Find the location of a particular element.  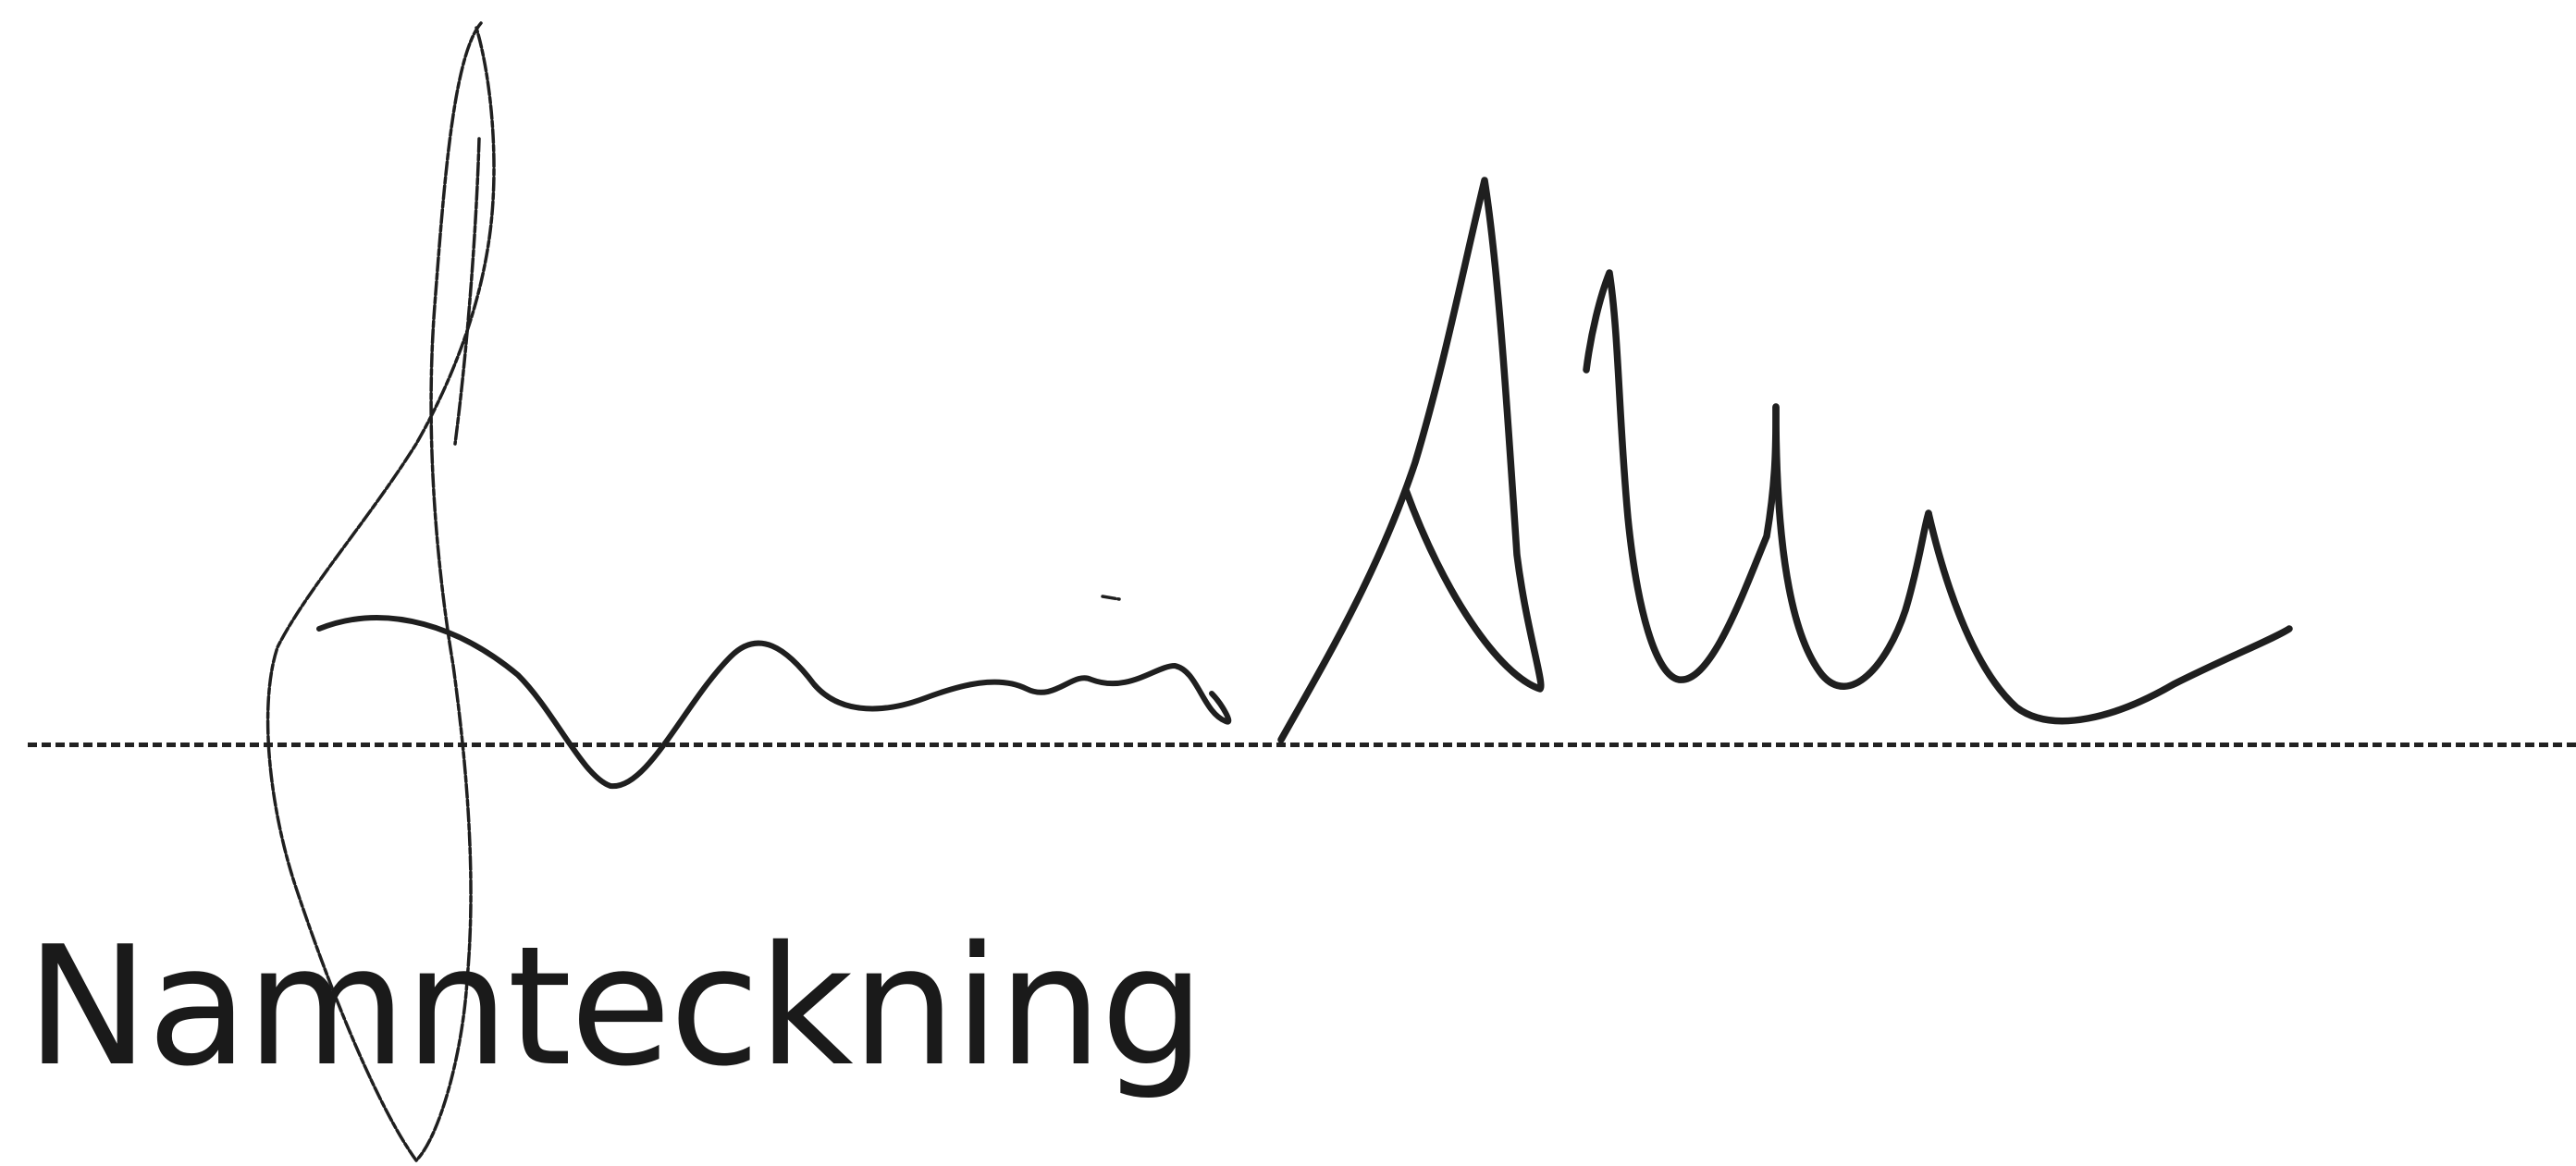

signature-label: Namnteckning is located at coordinates (615, 1007).